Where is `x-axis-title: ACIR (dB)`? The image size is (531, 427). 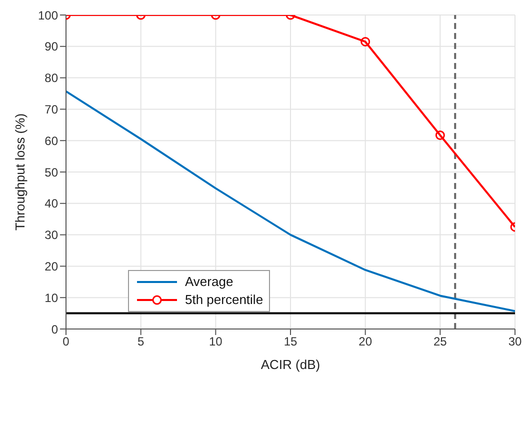 x-axis-title: ACIR (dB) is located at coordinates (290, 364).